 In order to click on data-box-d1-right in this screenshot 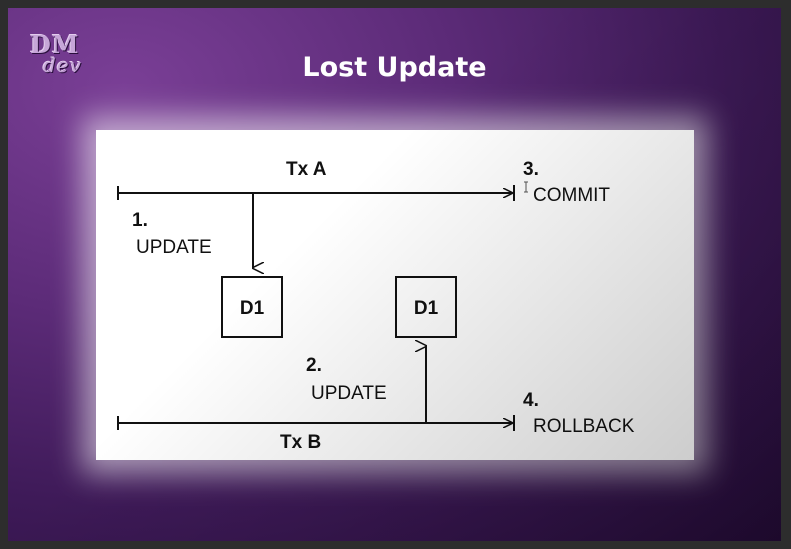, I will do `click(426, 307)`.